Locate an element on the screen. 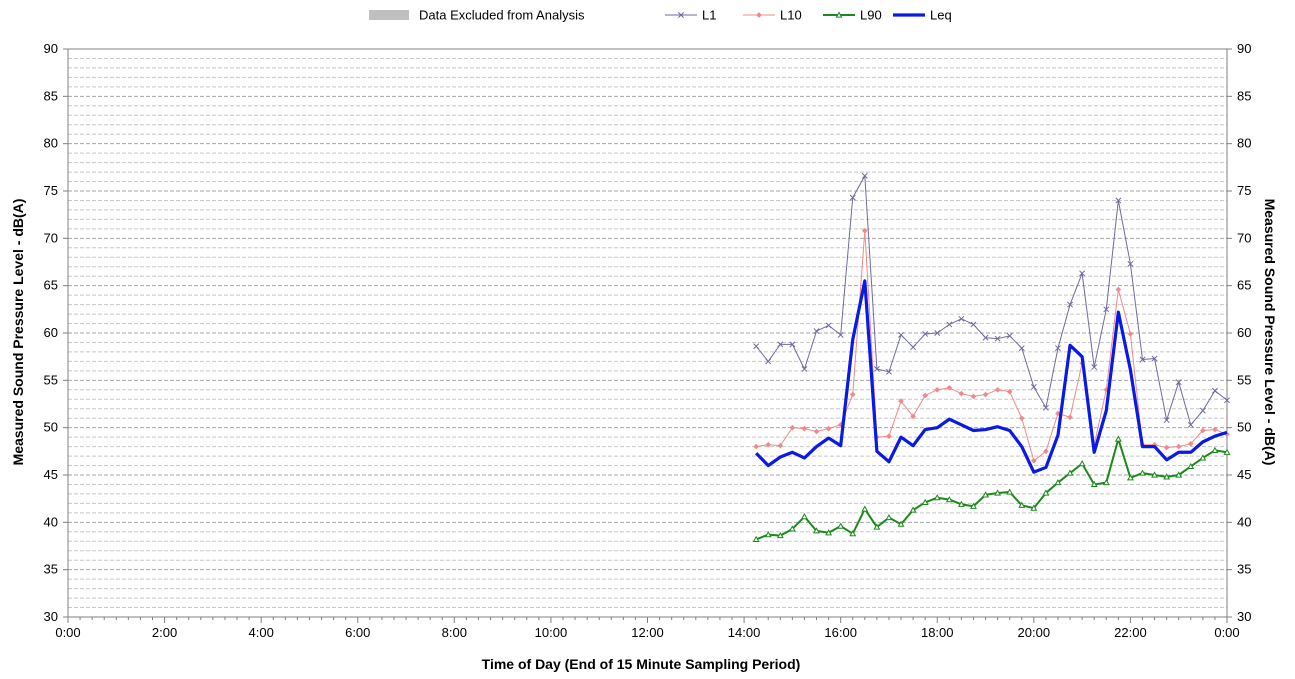 This screenshot has height=679, width=1295. x-tick-label: 4:00 is located at coordinates (261, 632).